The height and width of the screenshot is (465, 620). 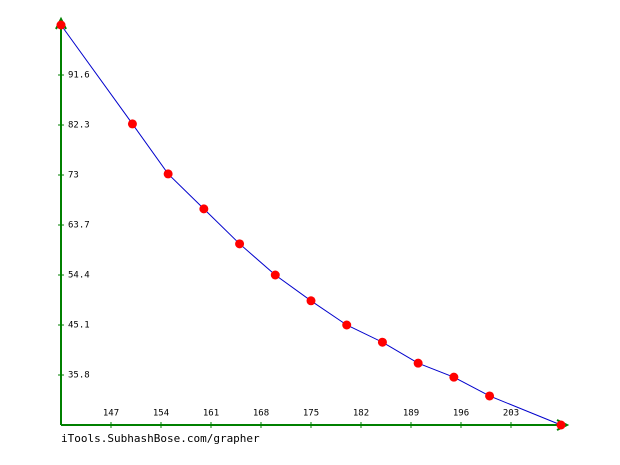 What do you see at coordinates (311, 414) in the screenshot?
I see `x-tick-label: 175` at bounding box center [311, 414].